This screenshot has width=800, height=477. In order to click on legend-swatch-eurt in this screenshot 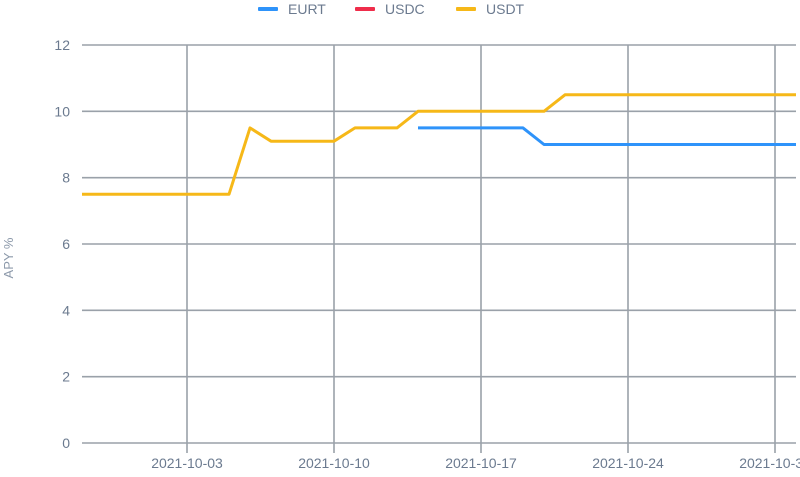, I will do `click(268, 9)`.